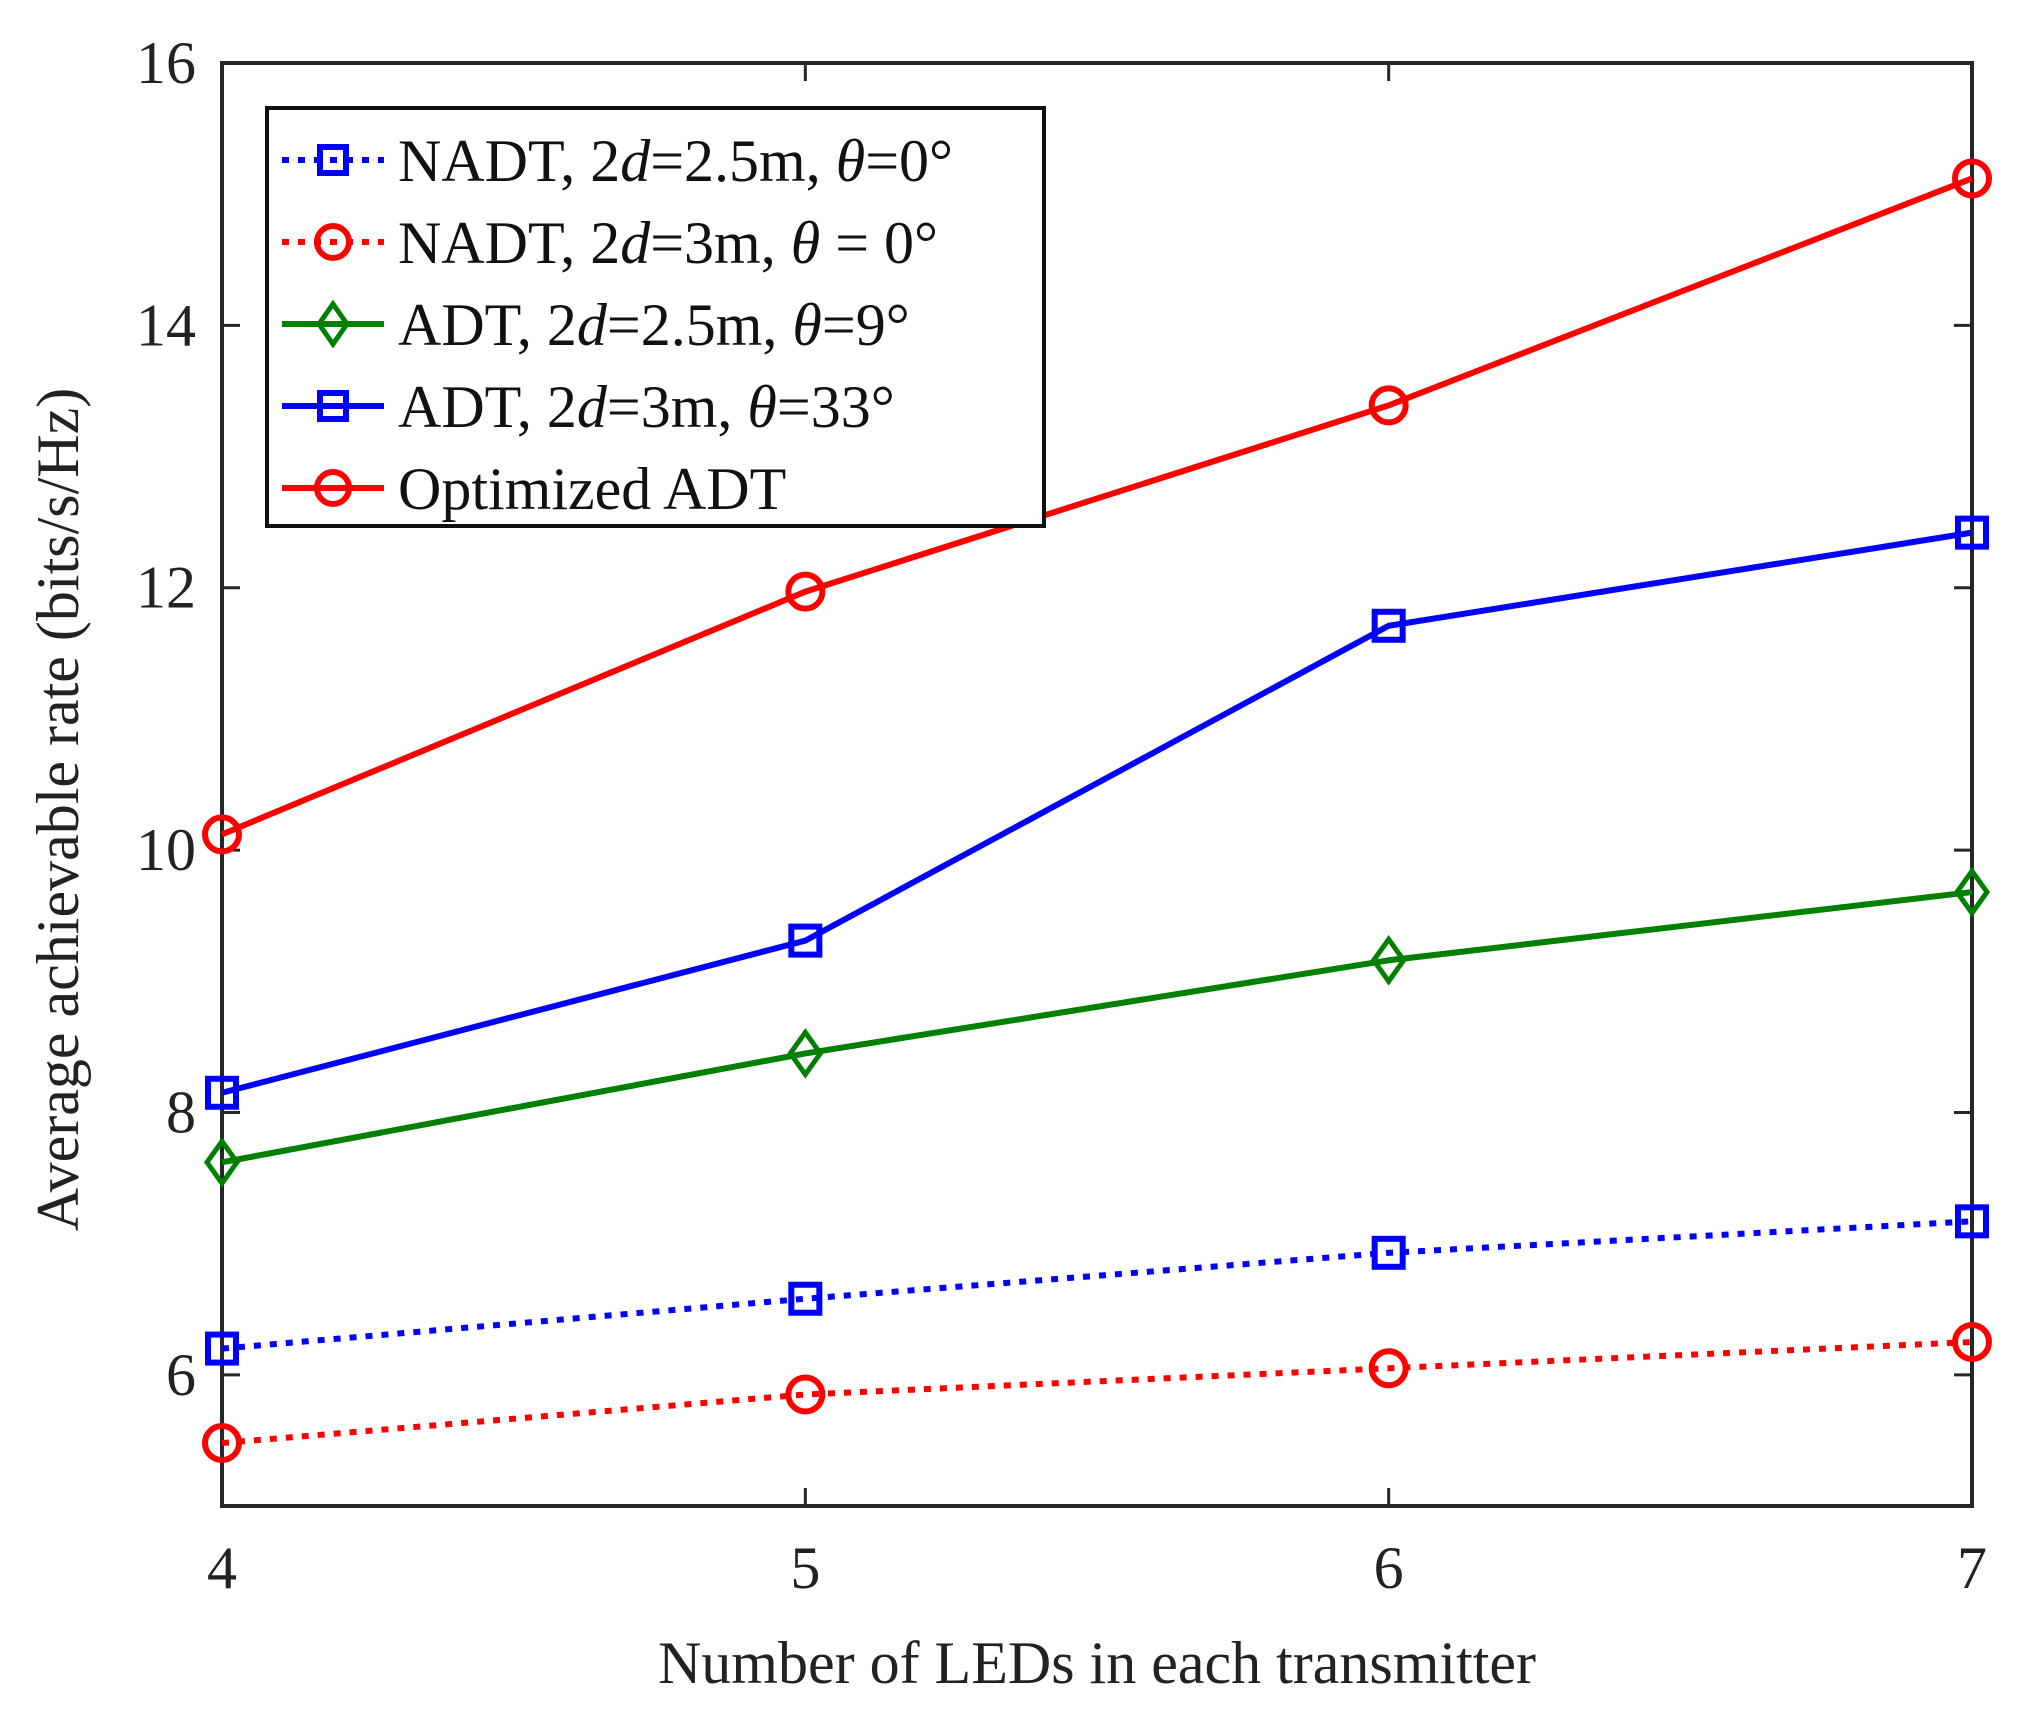  I want to click on y-axis-label: Average achievable rate (bits/s/Hz), so click(58, 809).